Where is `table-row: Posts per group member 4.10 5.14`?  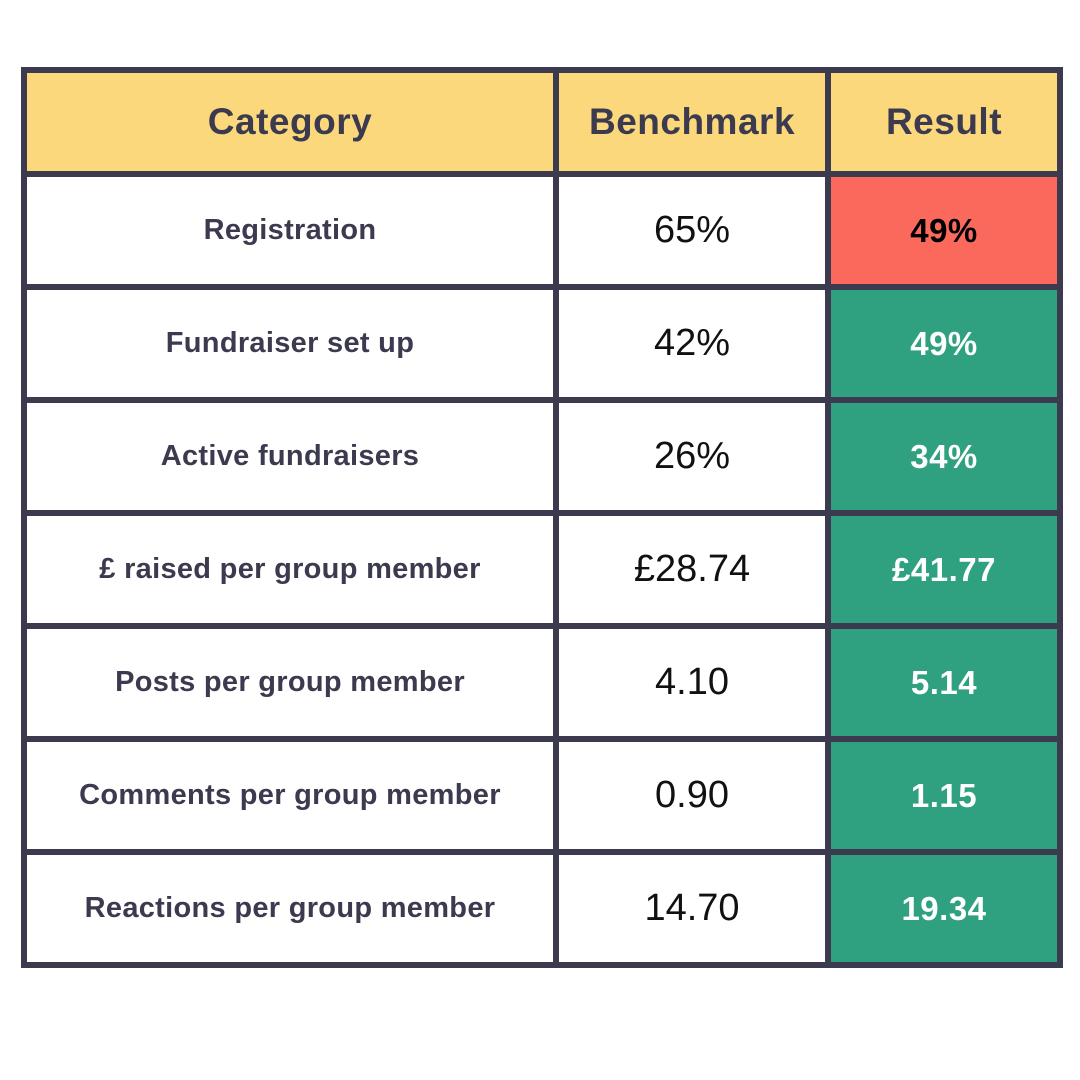 table-row: Posts per group member 4.10 5.14 is located at coordinates (542, 682).